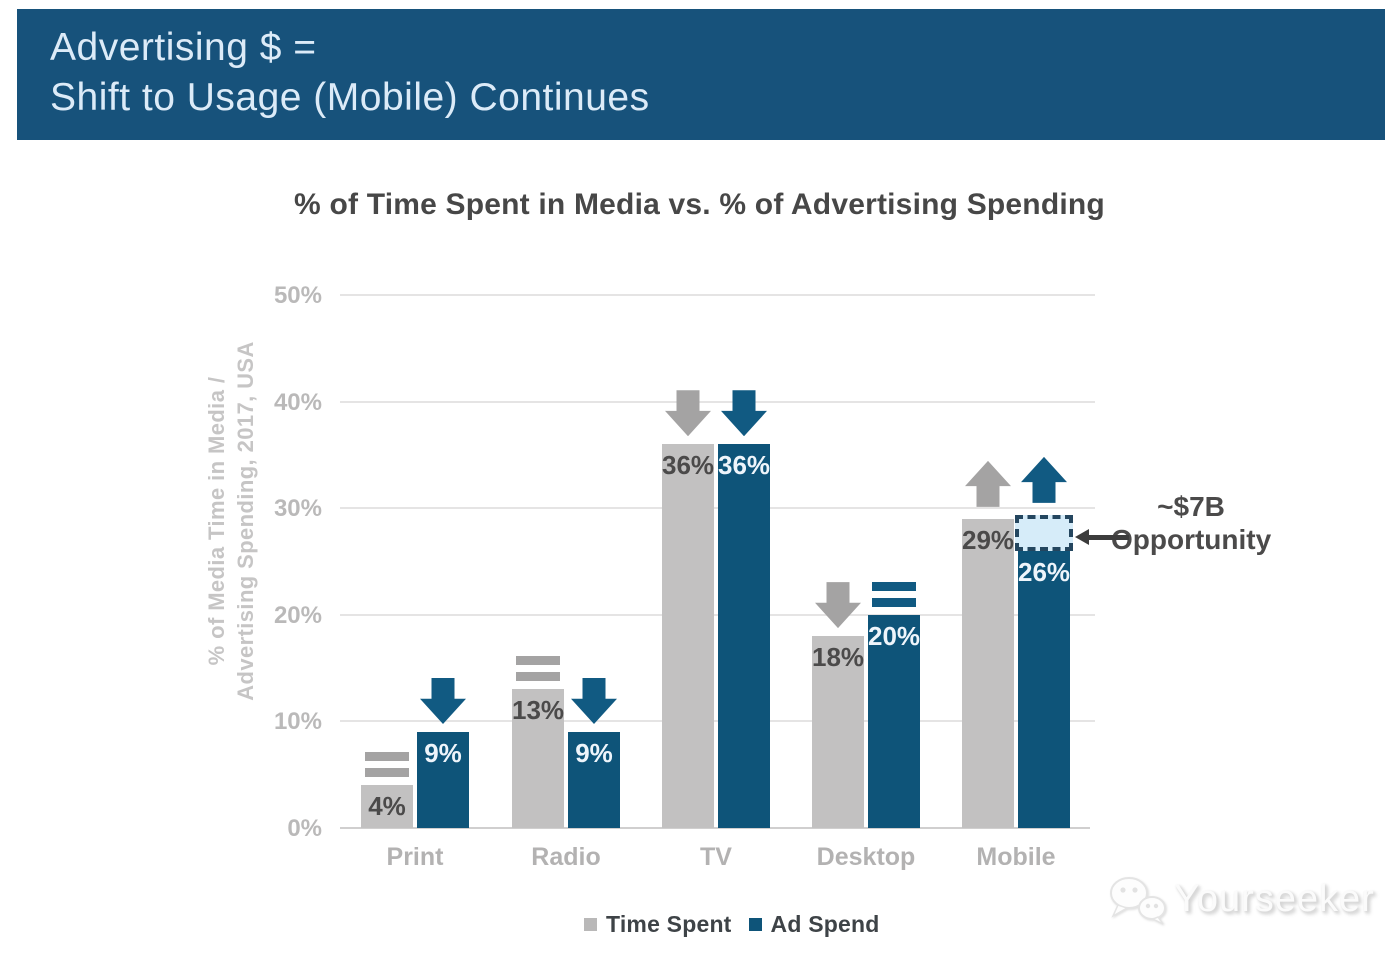 The width and height of the screenshot is (1399, 960). Describe the element at coordinates (716, 857) in the screenshot. I see `category-label-tv: TV` at that location.